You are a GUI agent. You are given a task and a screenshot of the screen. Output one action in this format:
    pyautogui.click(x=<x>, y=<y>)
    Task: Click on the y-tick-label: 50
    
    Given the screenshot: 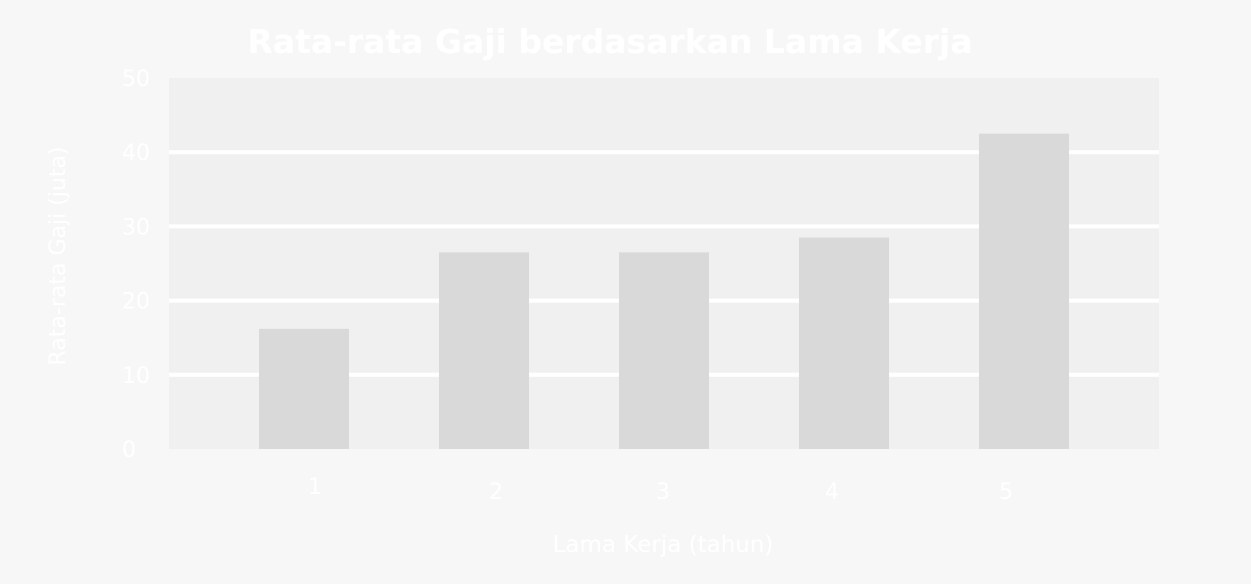 What is the action you would take?
    pyautogui.click(x=136, y=79)
    